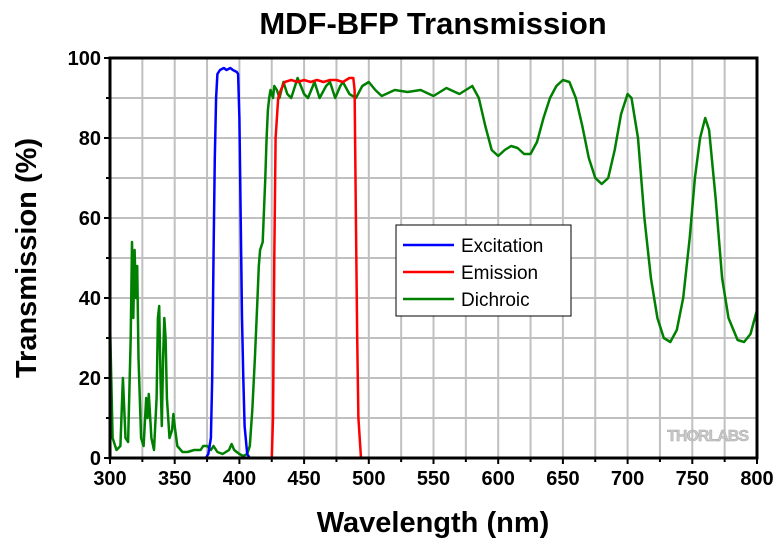  Describe the element at coordinates (692, 479) in the screenshot. I see `x-tick-label: 750` at that location.